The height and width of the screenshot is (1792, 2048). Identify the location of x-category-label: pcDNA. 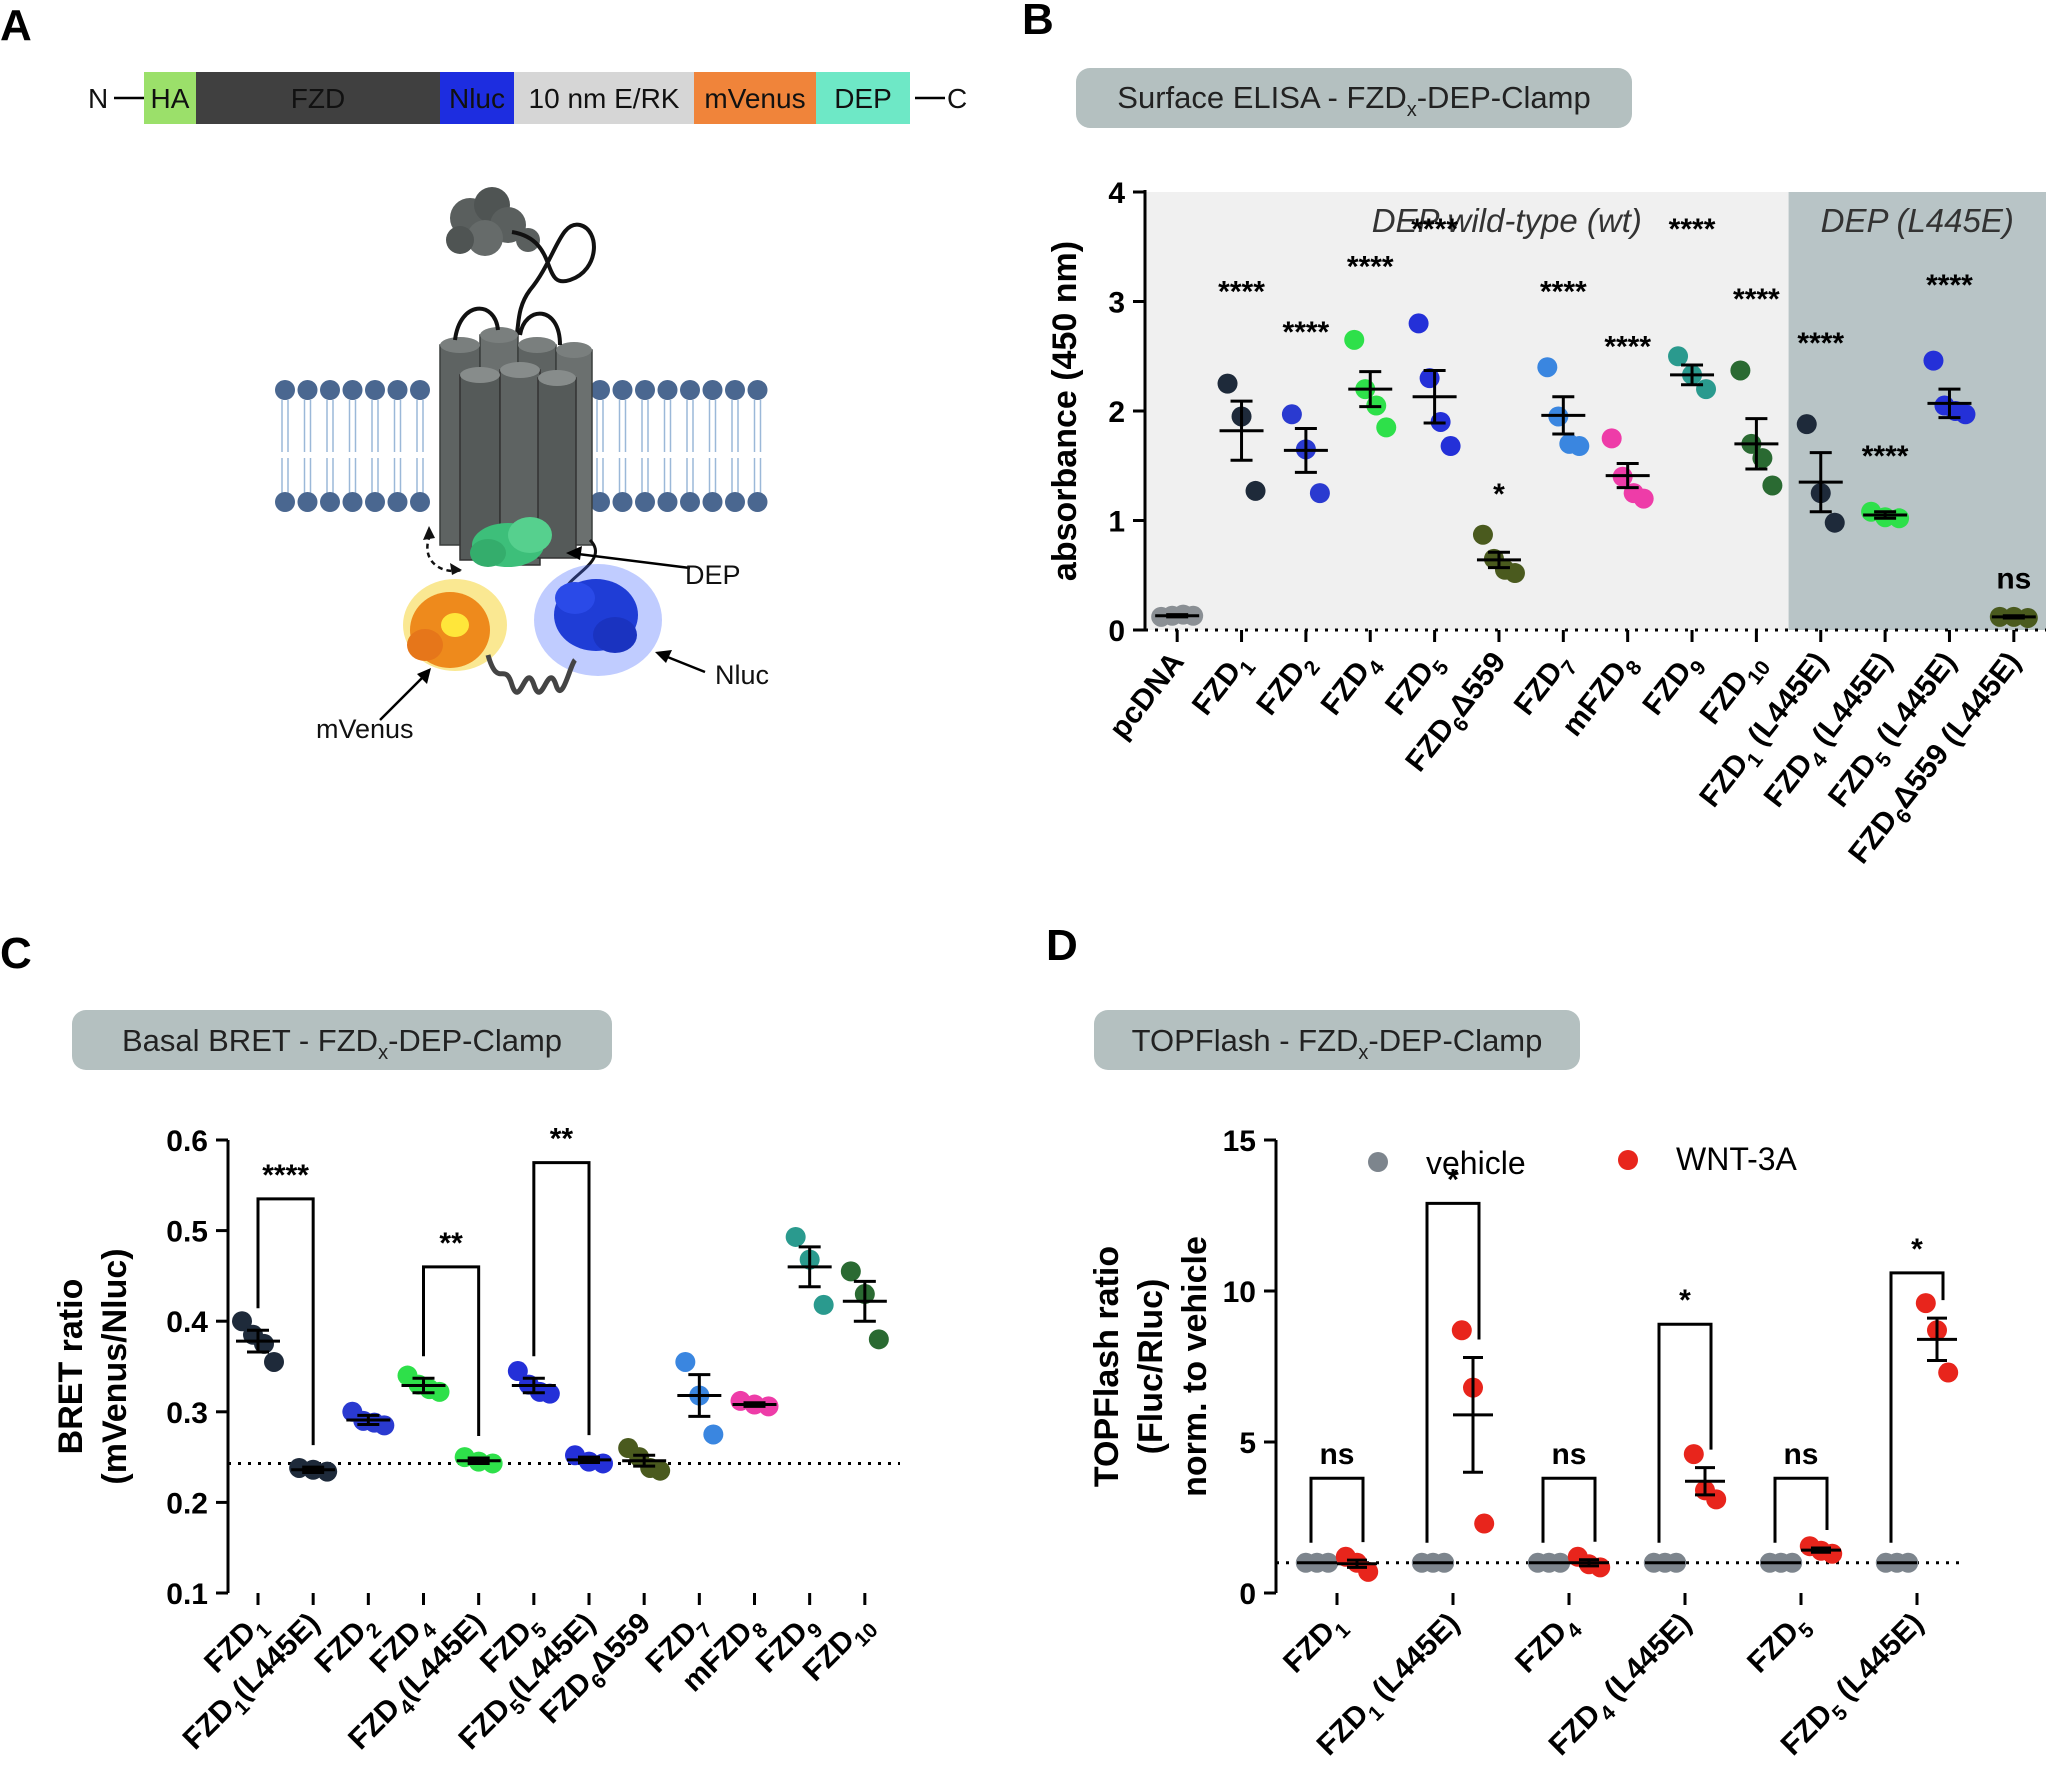
(1147, 695).